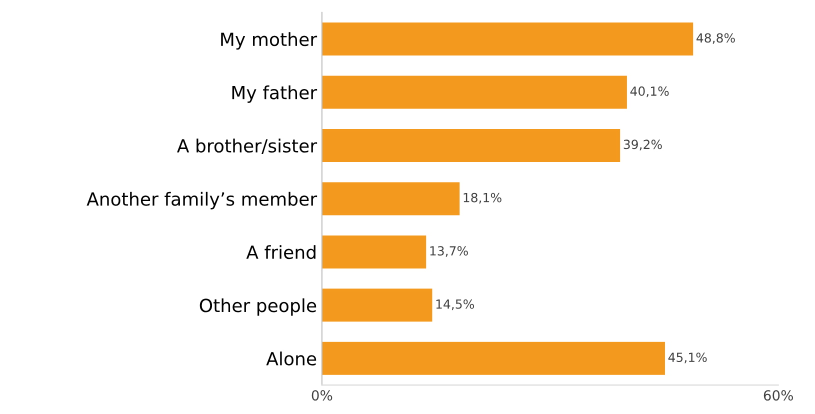 Image resolution: width=815 pixels, height=414 pixels. I want to click on y-tick-label: My mother, so click(269, 41).